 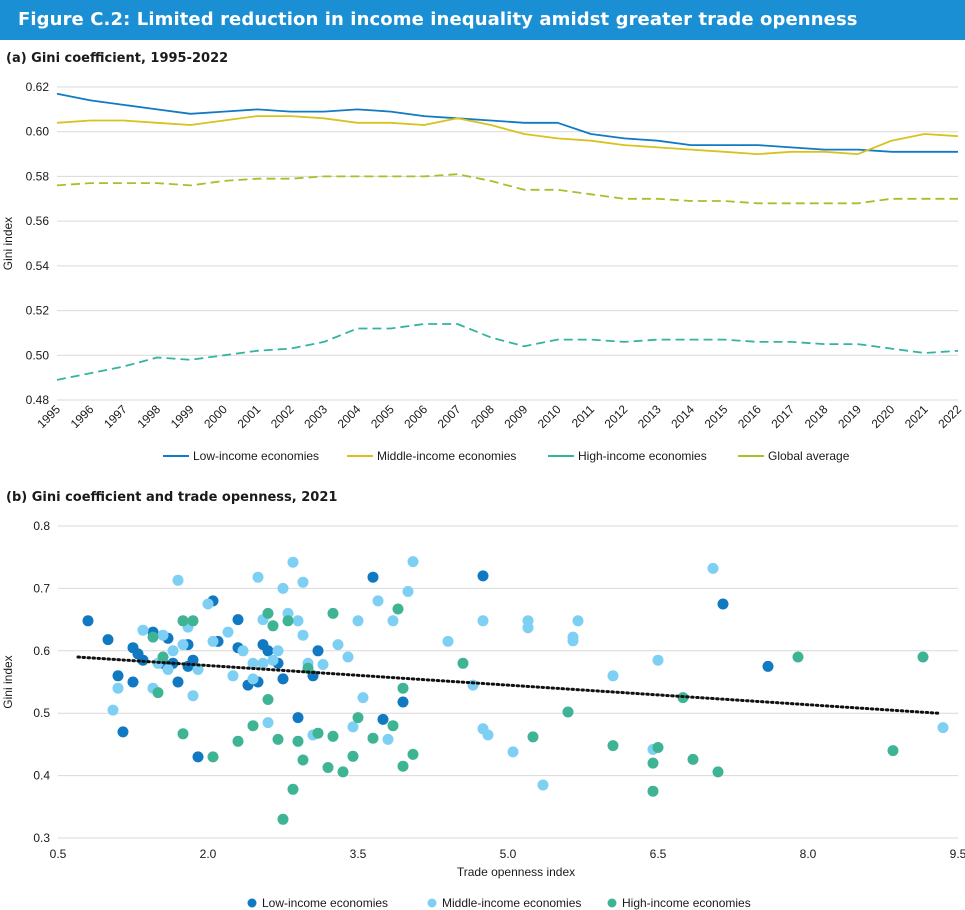 I want to click on x-tick-label: 8.0, so click(x=808, y=854).